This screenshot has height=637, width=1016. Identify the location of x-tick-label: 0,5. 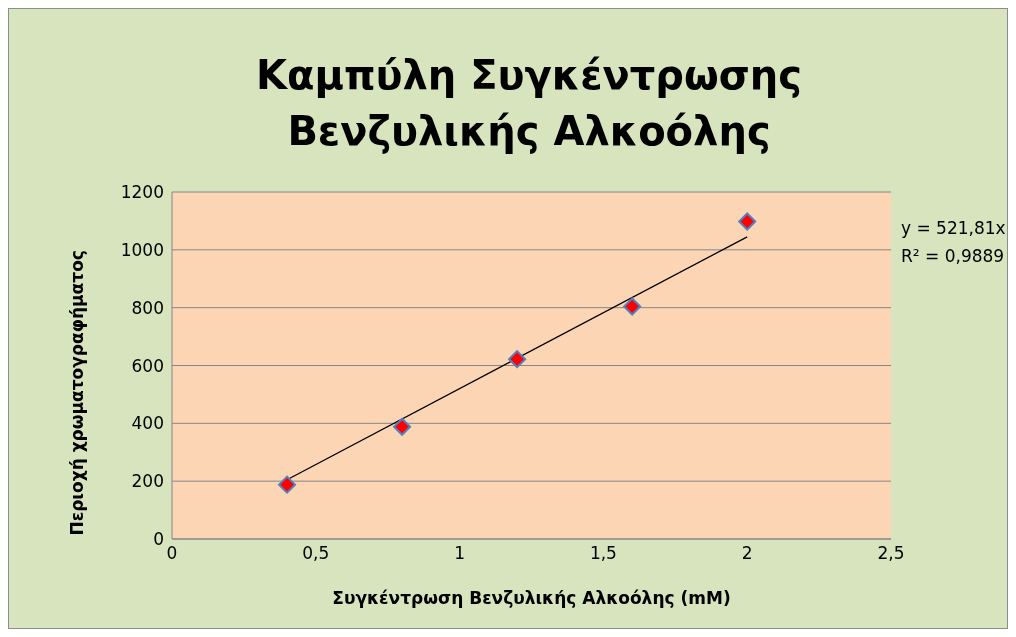
(316, 553).